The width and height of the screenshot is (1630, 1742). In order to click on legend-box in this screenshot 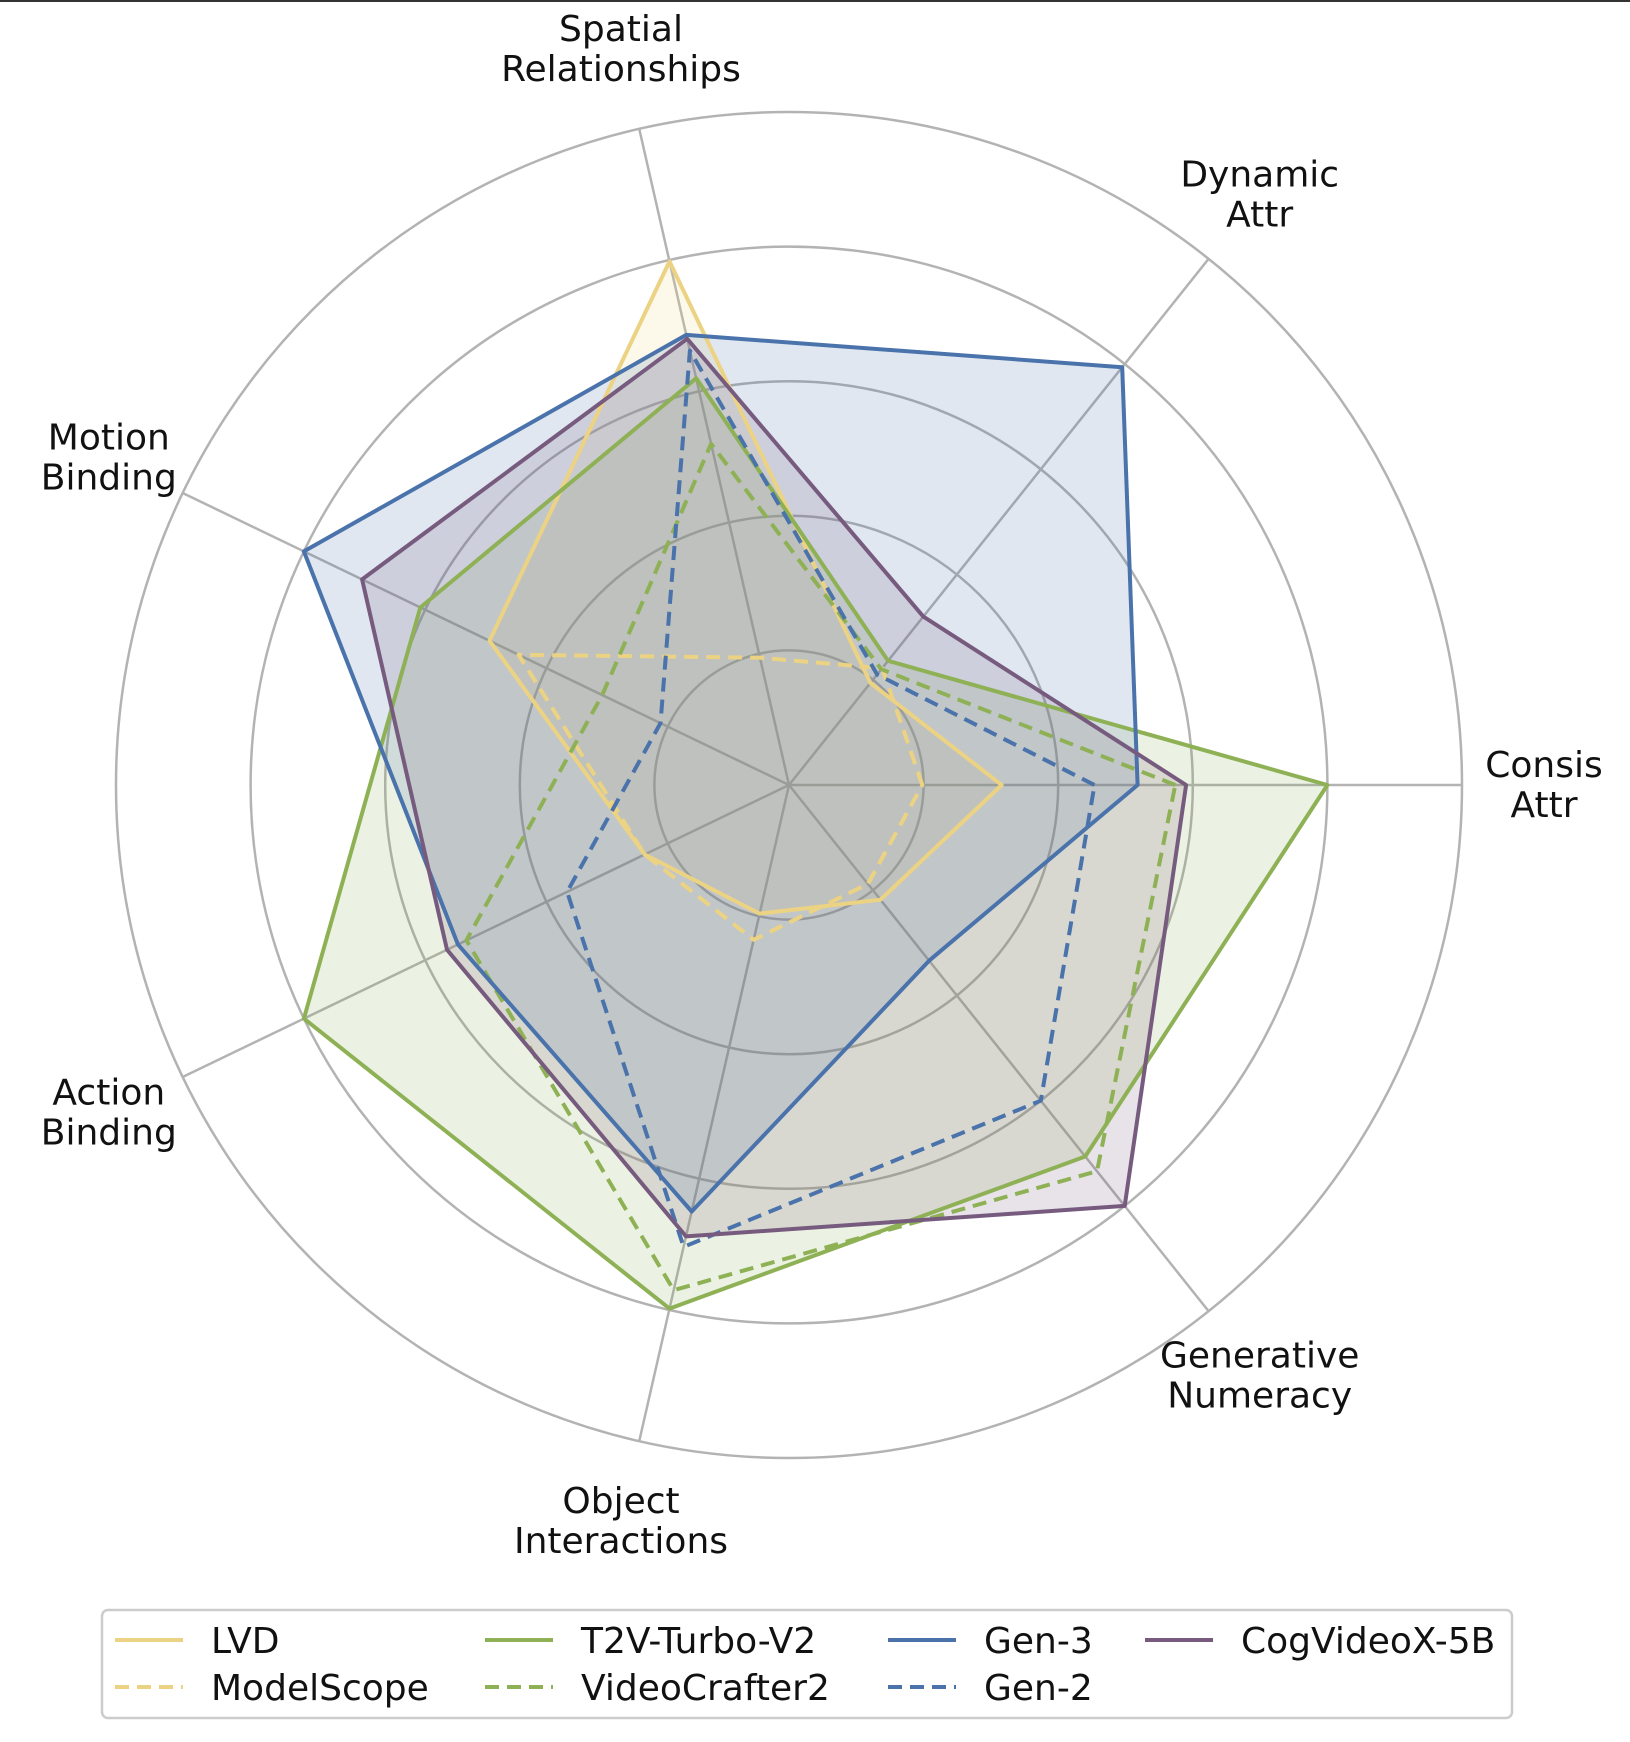, I will do `click(807, 1664)`.